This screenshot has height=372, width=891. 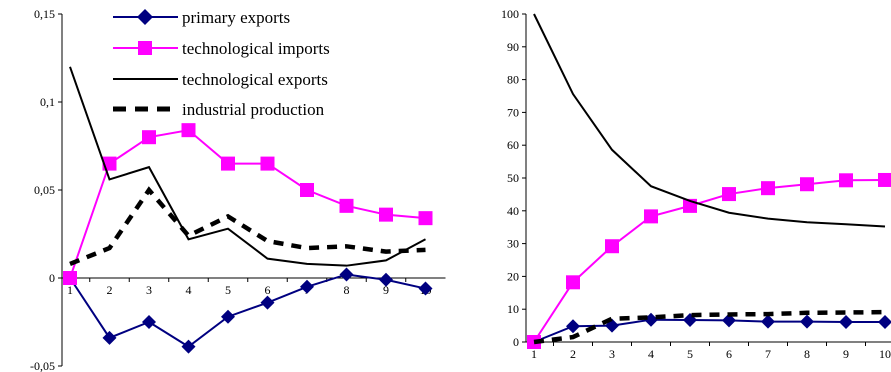 What do you see at coordinates (110, 290) in the screenshot?
I see `left-x-tick-label: 2` at bounding box center [110, 290].